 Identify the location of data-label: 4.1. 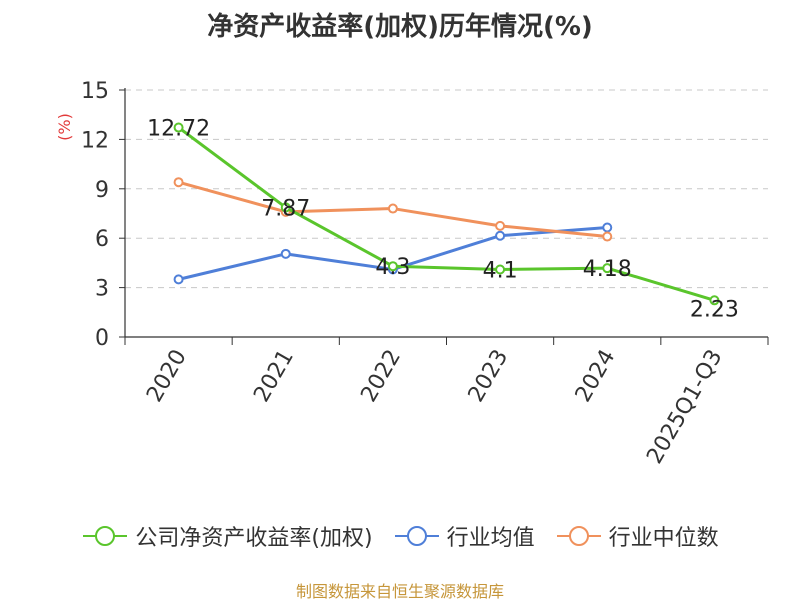
(500, 270).